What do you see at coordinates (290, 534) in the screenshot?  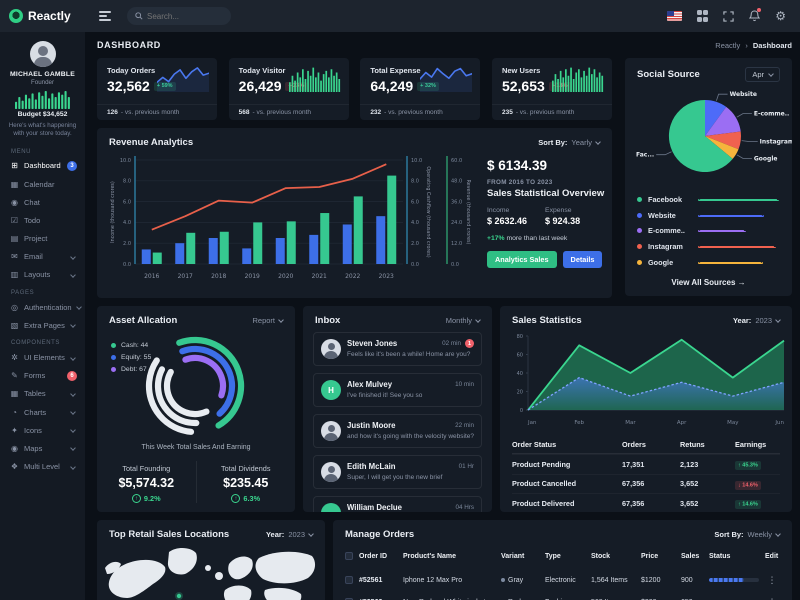 I see `locations-year-dropdown: Year: 2023` at bounding box center [290, 534].